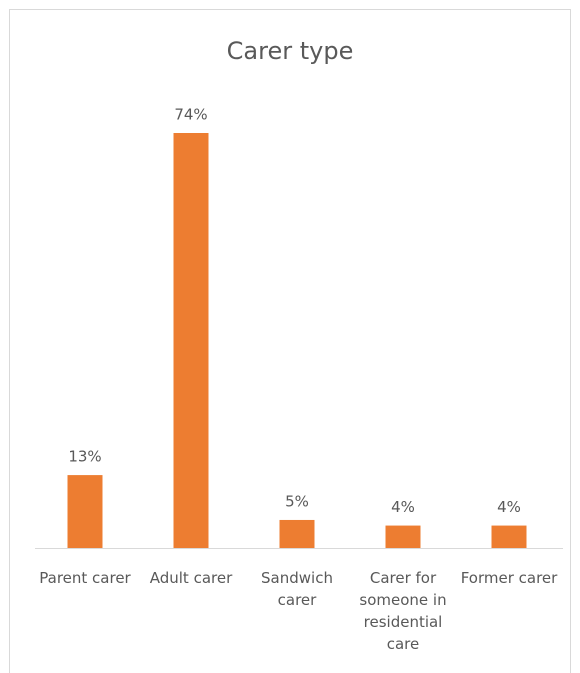 The image size is (580, 673). Describe the element at coordinates (509, 578) in the screenshot. I see `x-tick-label: Former carer` at that location.